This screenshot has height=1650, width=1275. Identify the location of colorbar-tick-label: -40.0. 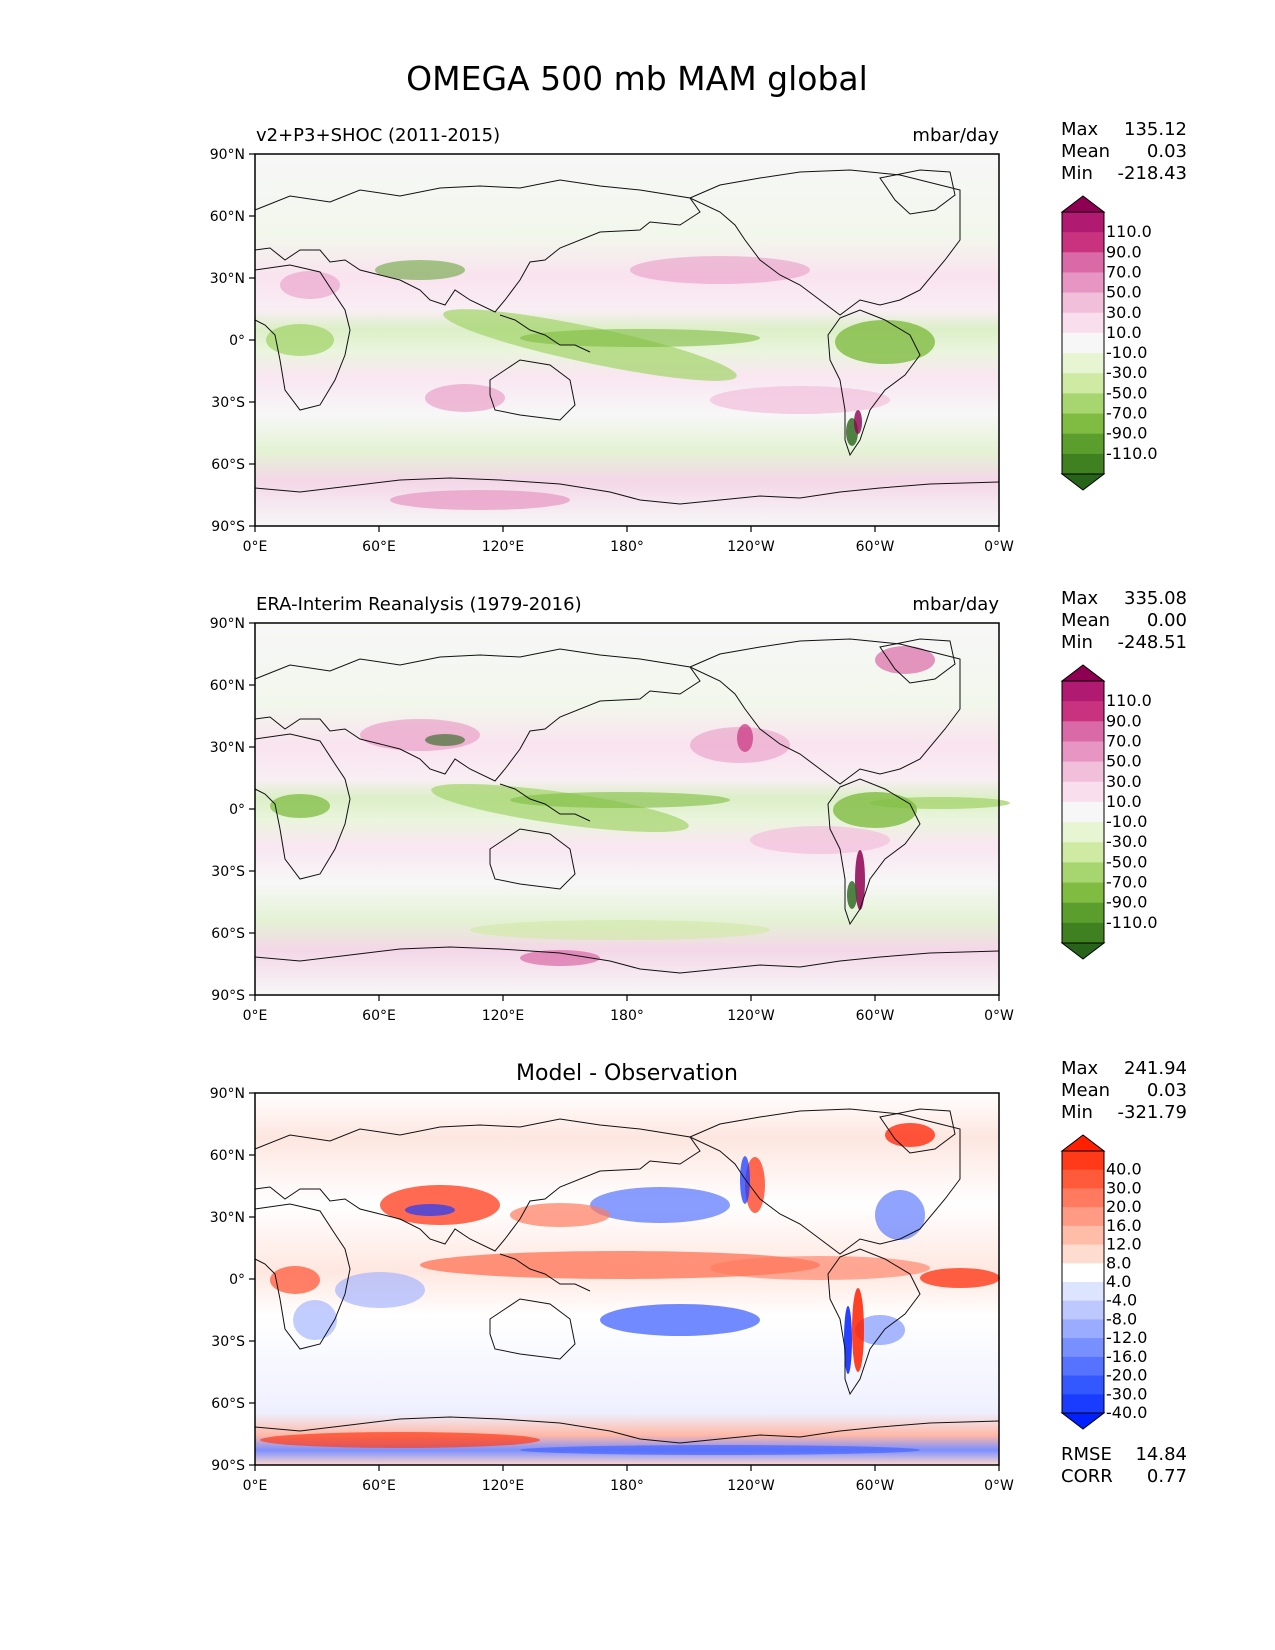
(1126, 1412).